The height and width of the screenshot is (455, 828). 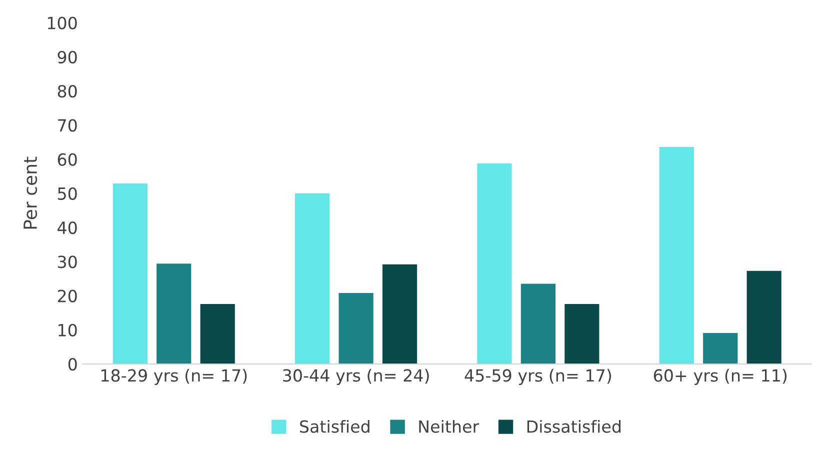 What do you see at coordinates (67, 296) in the screenshot?
I see `y-tick-label: 20` at bounding box center [67, 296].